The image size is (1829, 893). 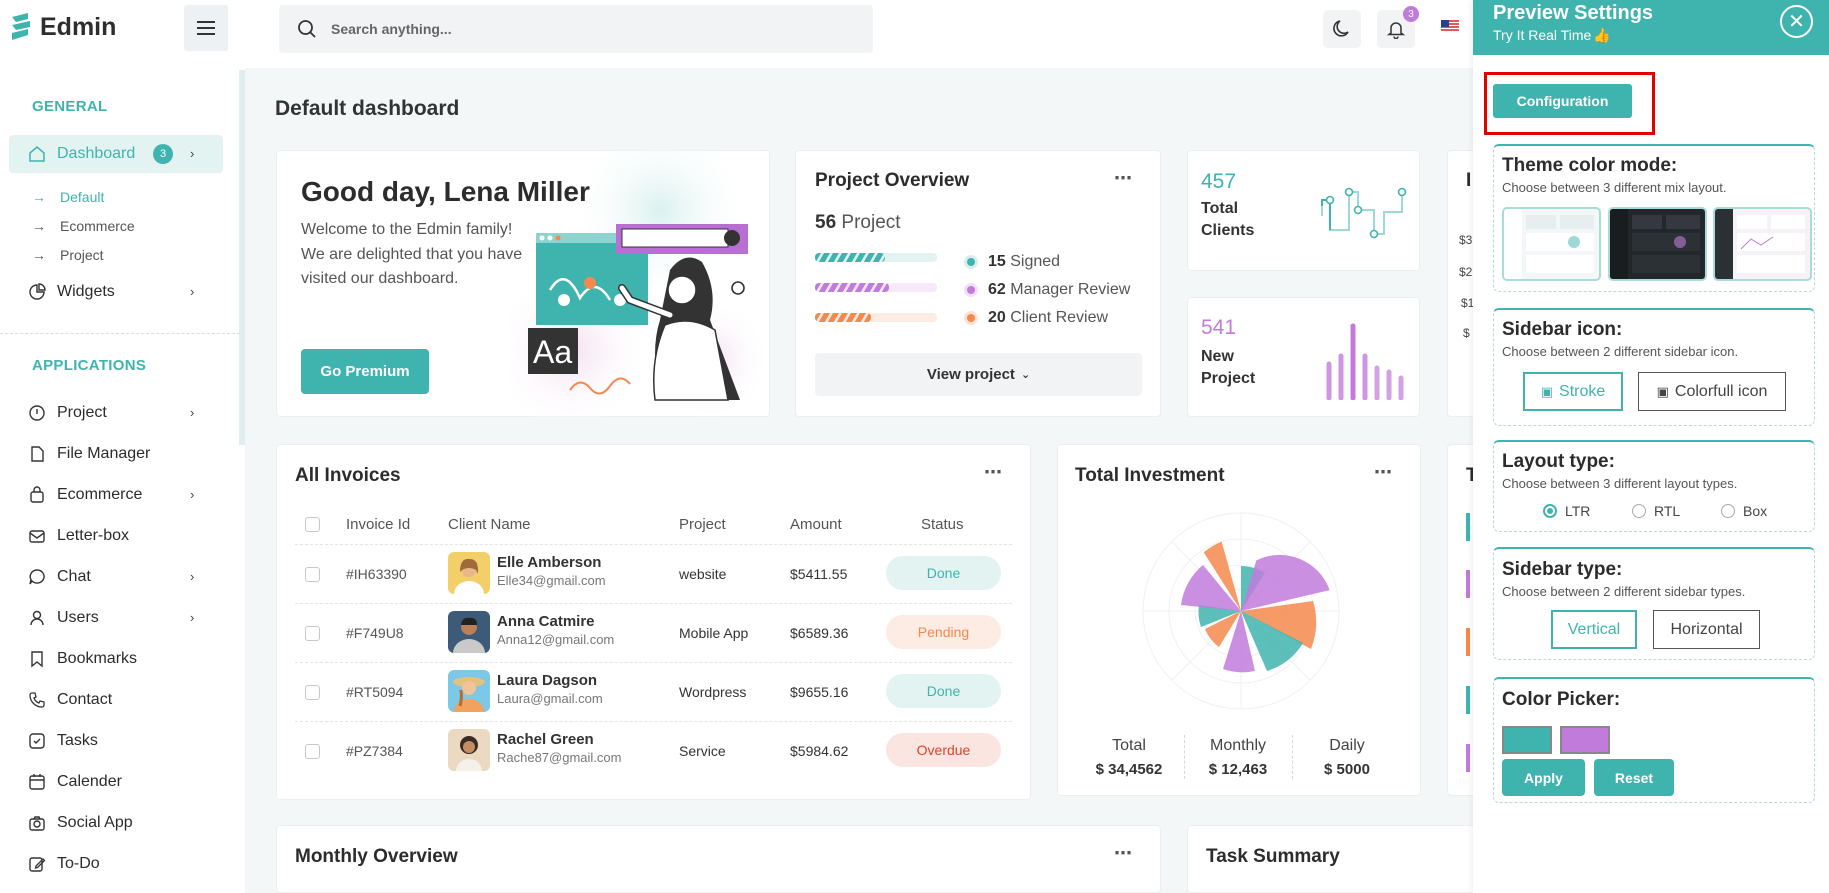 I want to click on logo: Edmin, so click(x=62, y=27).